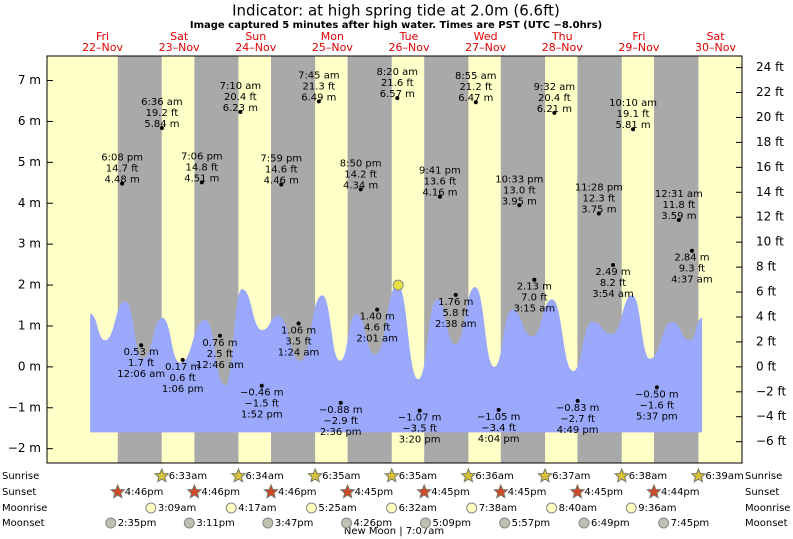 The height and width of the screenshot is (539, 793). Describe the element at coordinates (638, 36) in the screenshot. I see `day-name: Fri` at that location.